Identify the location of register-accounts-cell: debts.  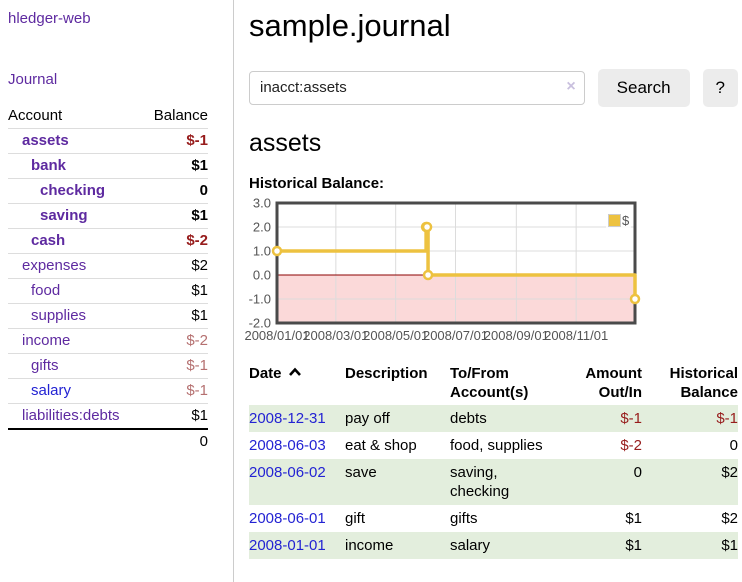
(468, 418).